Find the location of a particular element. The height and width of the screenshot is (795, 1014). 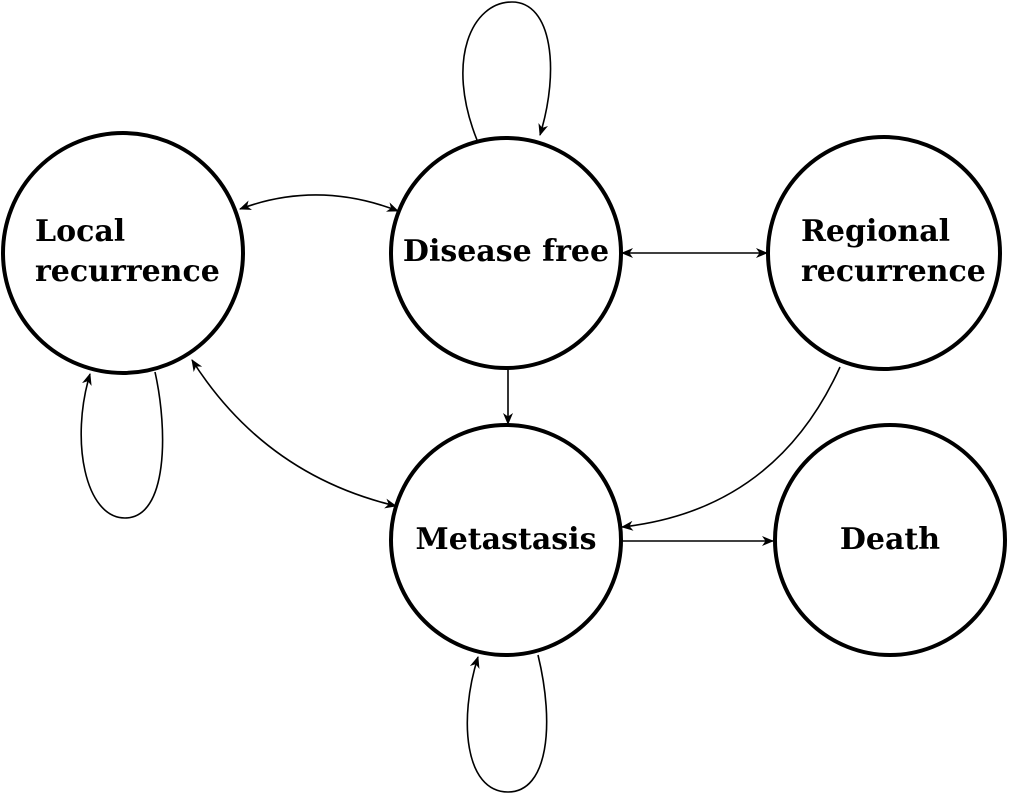

state-disease-free: Disease free is located at coordinates (506, 253).